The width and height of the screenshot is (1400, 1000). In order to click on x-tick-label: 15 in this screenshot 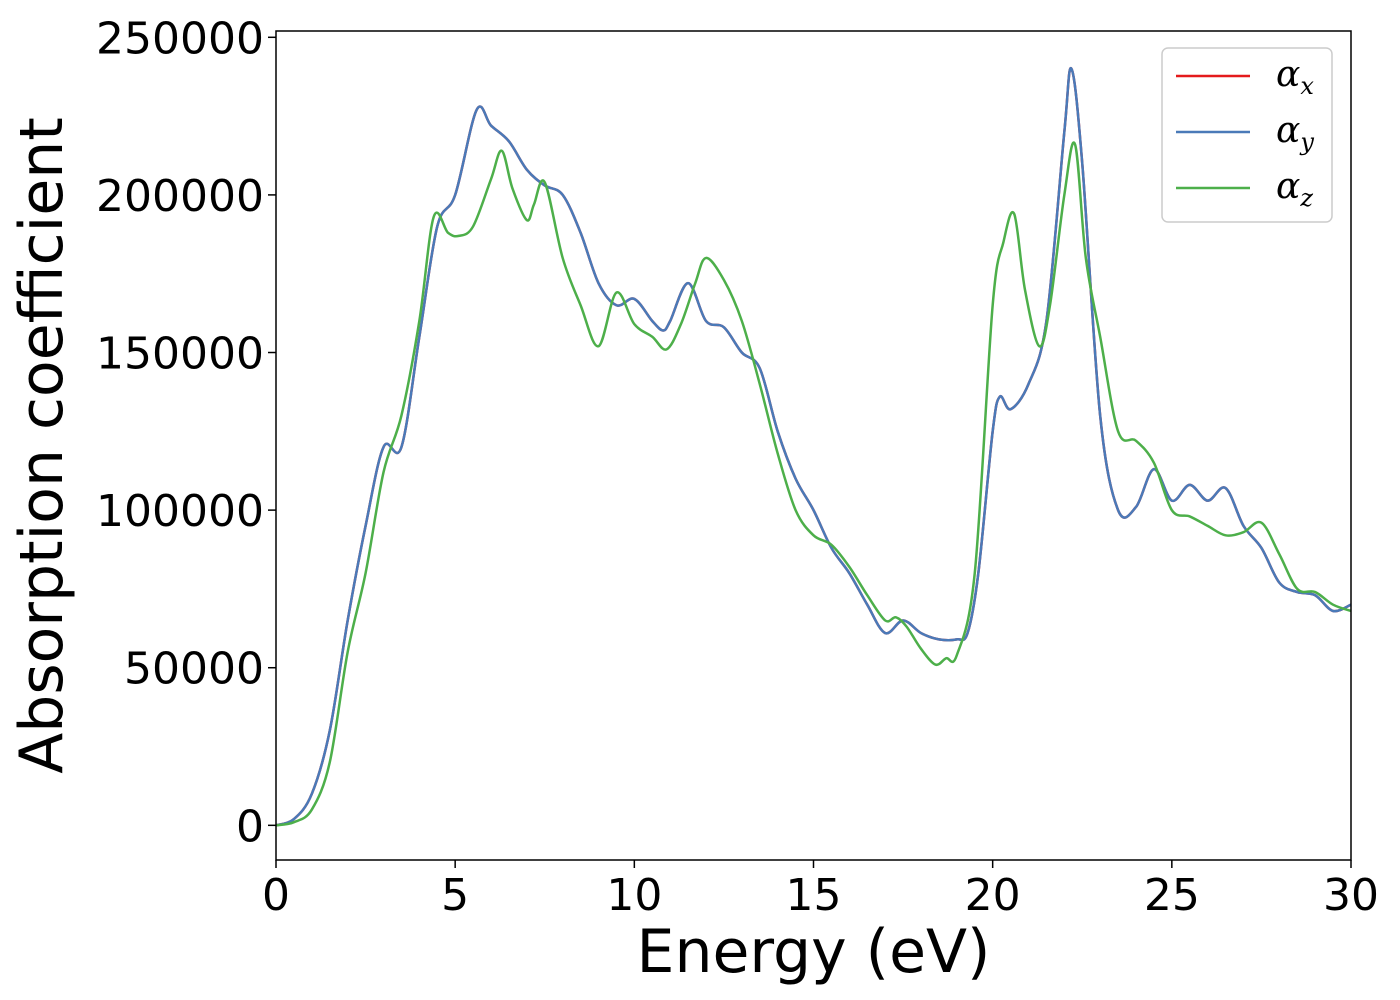, I will do `click(814, 895)`.